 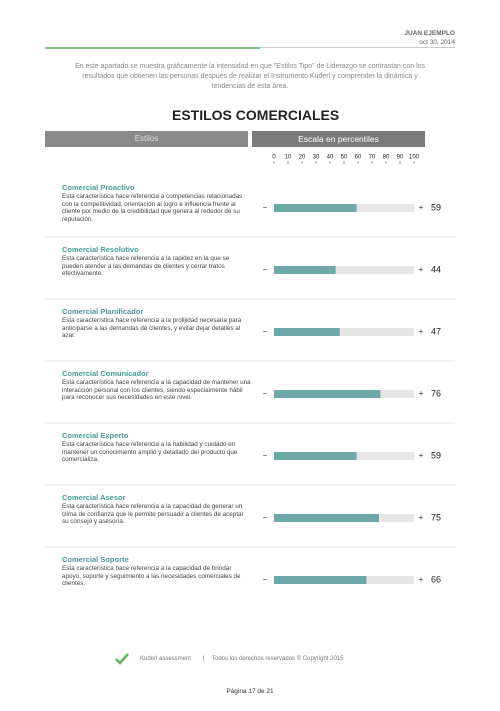 What do you see at coordinates (256, 115) in the screenshot?
I see `title: ESTILOS COMERCIALES` at bounding box center [256, 115].